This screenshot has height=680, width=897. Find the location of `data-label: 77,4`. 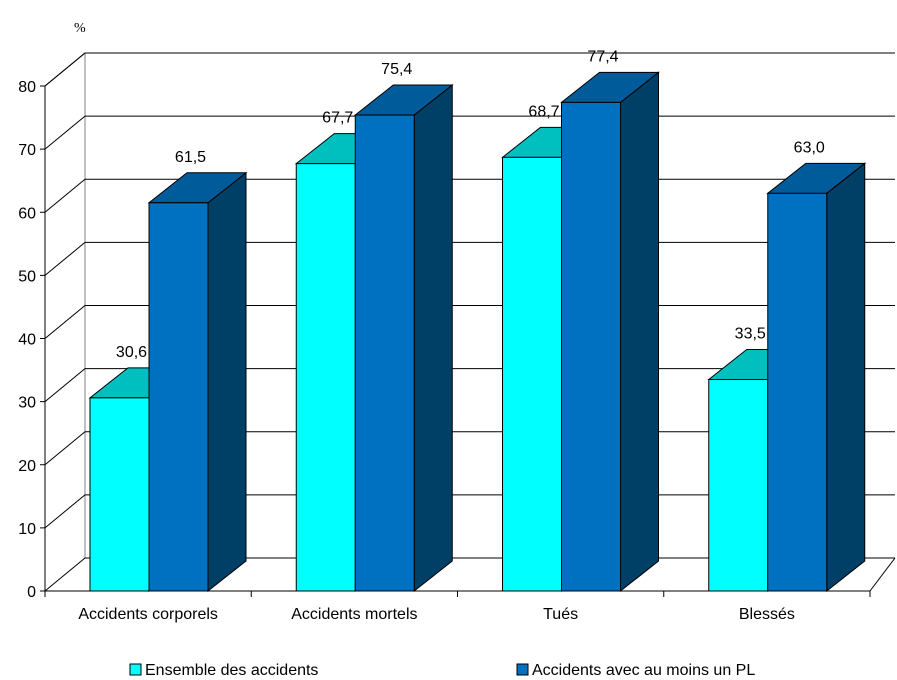

data-label: 77,4 is located at coordinates (602, 56).